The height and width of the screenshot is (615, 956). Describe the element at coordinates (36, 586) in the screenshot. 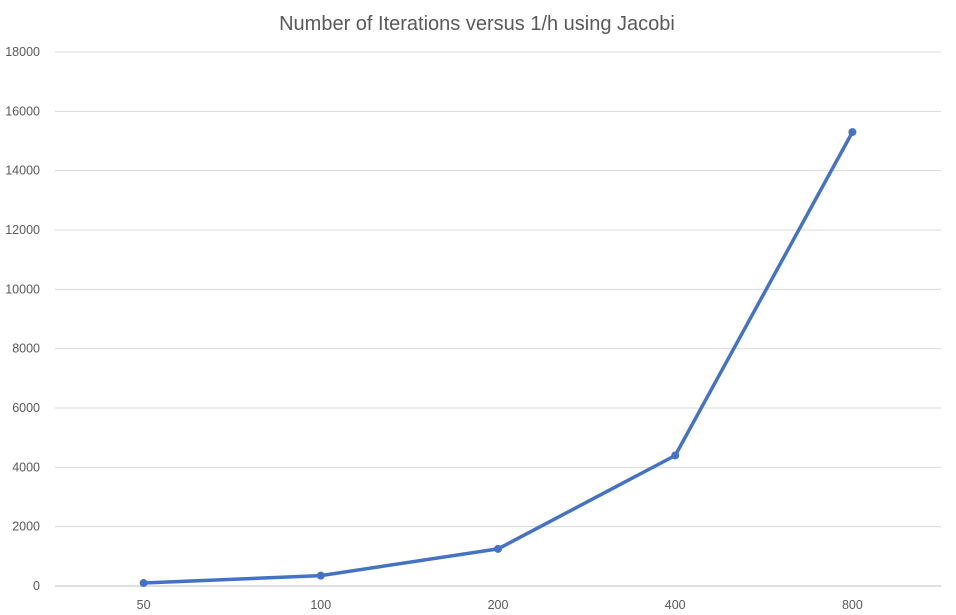

I see `y-tick-label: 0` at that location.